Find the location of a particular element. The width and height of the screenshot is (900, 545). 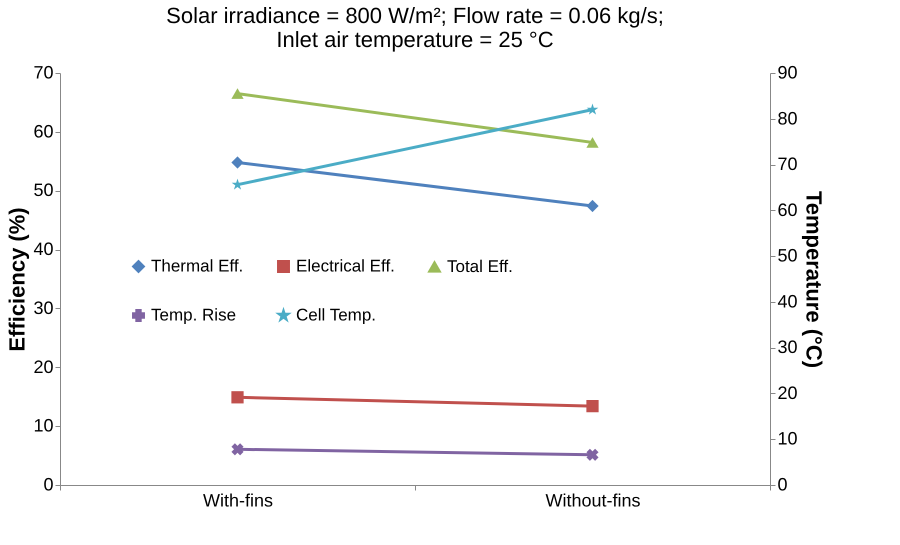

y2-tick-label: 40 is located at coordinates (788, 301).